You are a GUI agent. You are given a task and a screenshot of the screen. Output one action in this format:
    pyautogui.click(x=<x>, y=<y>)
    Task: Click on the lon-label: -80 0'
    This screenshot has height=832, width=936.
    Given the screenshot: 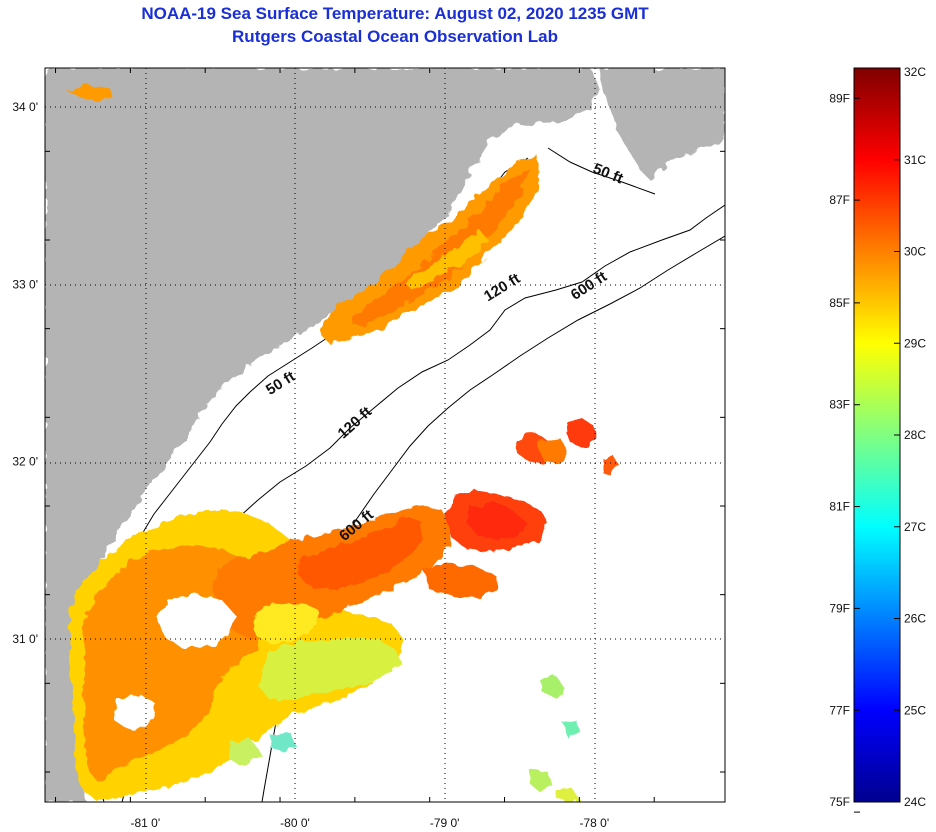 What is the action you would take?
    pyautogui.click(x=295, y=823)
    